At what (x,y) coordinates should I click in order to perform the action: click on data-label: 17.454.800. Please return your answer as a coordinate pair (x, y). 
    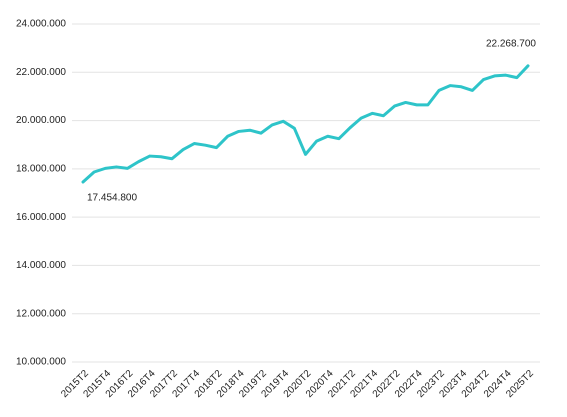
    Looking at the image, I should click on (112, 198).